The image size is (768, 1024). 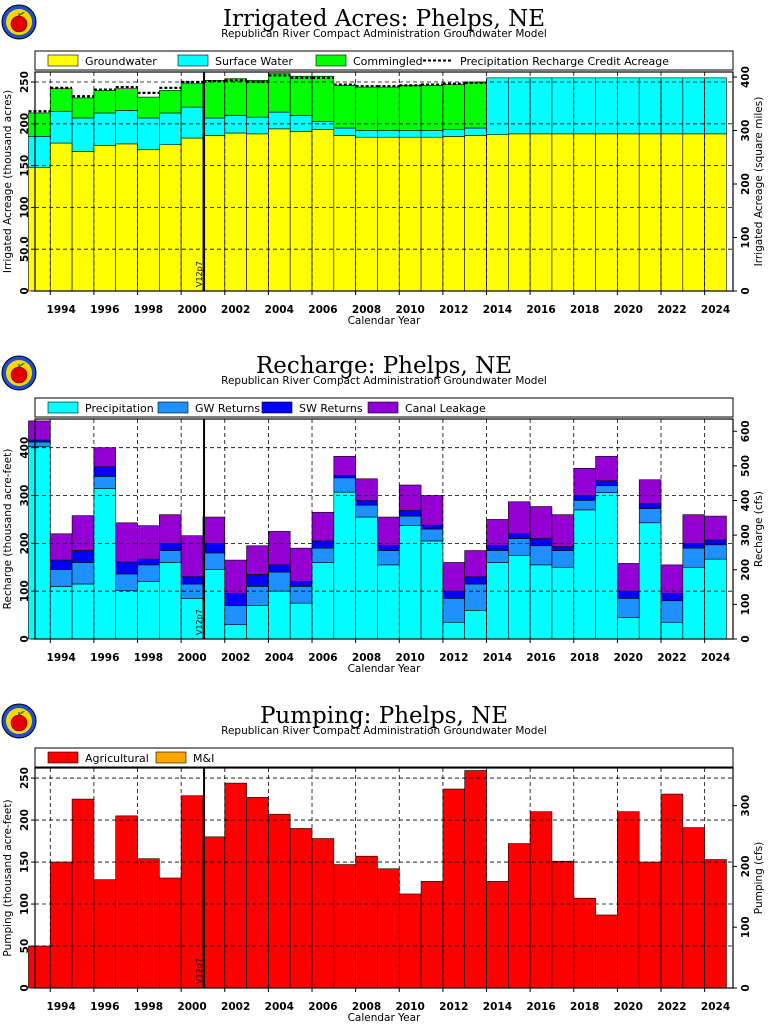 I want to click on x-tick-label: 2000, so click(x=191, y=1007).